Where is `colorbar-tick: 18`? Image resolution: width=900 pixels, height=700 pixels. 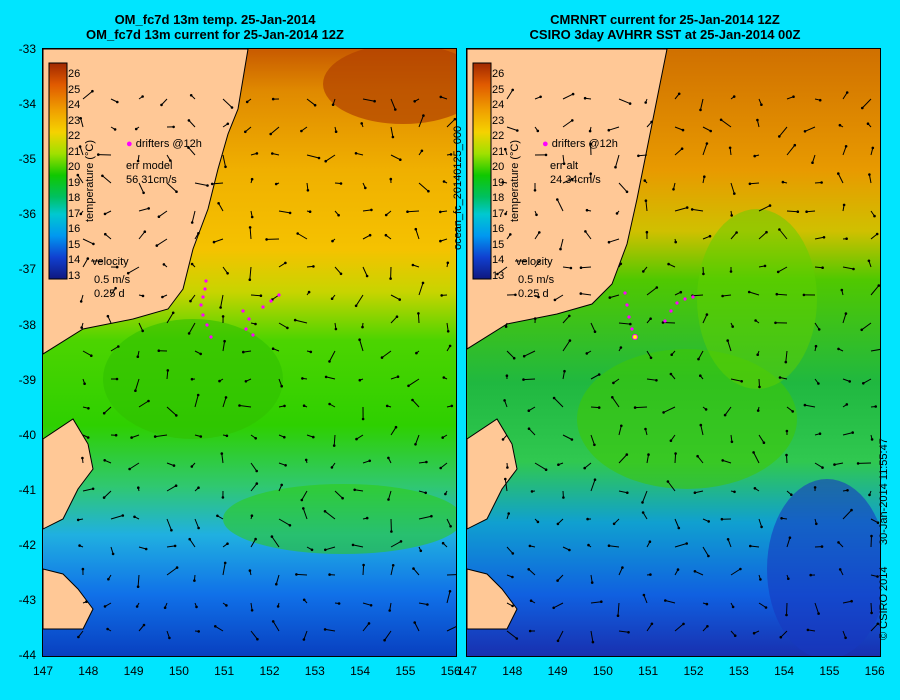 colorbar-tick: 18 is located at coordinates (74, 198).